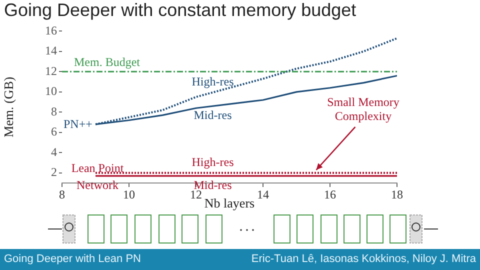  I want to click on y-tick-label: 6, so click(54, 131).